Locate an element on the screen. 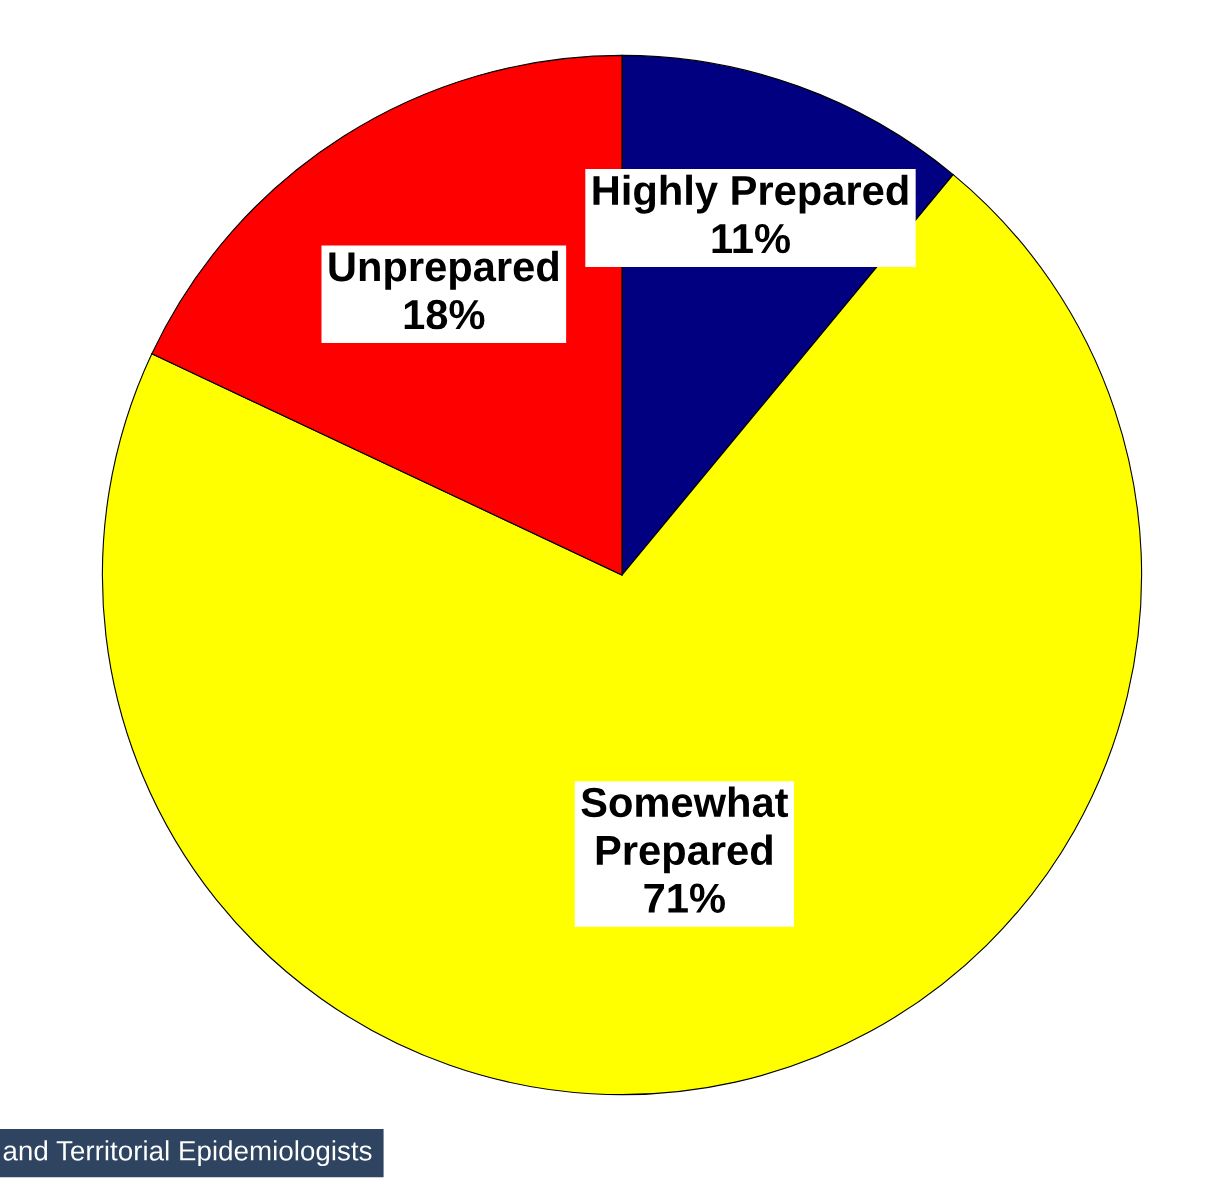 This screenshot has height=1195, width=1227. data-label: 18% is located at coordinates (444, 314).